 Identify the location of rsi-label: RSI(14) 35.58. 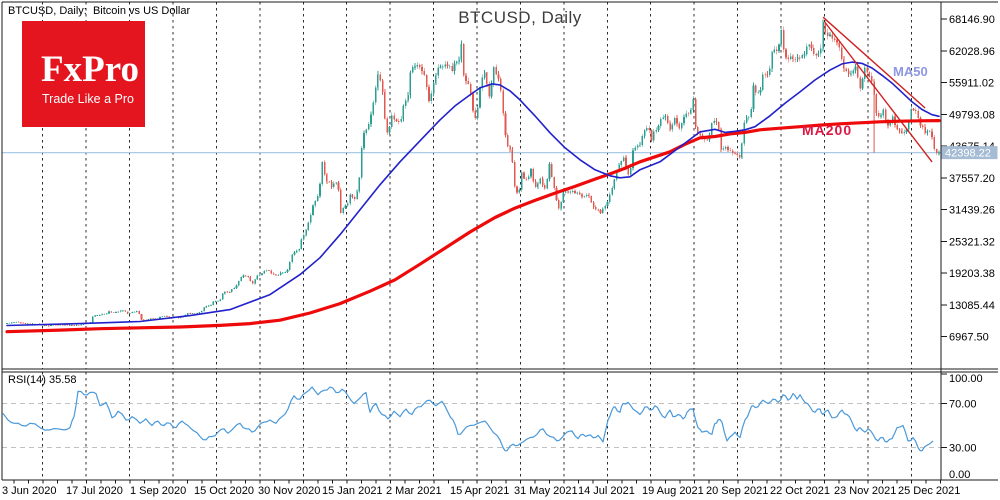
(42, 380).